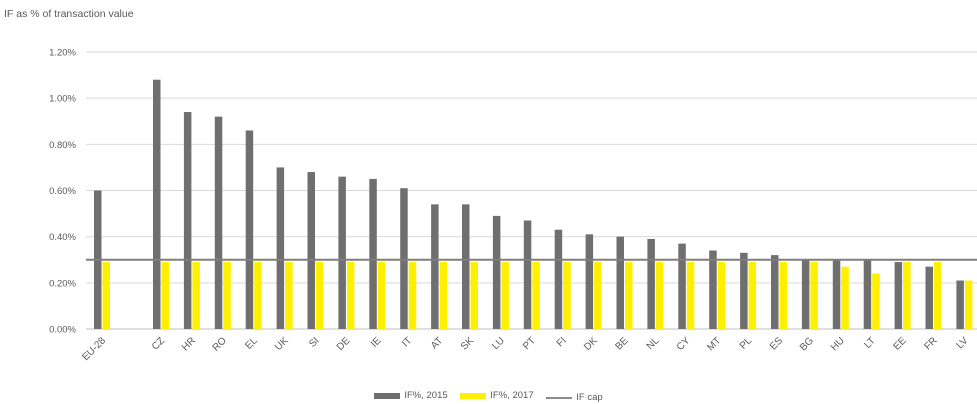 The height and width of the screenshot is (404, 977). What do you see at coordinates (62, 145) in the screenshot?
I see `y-tick-label: 0.80%` at bounding box center [62, 145].